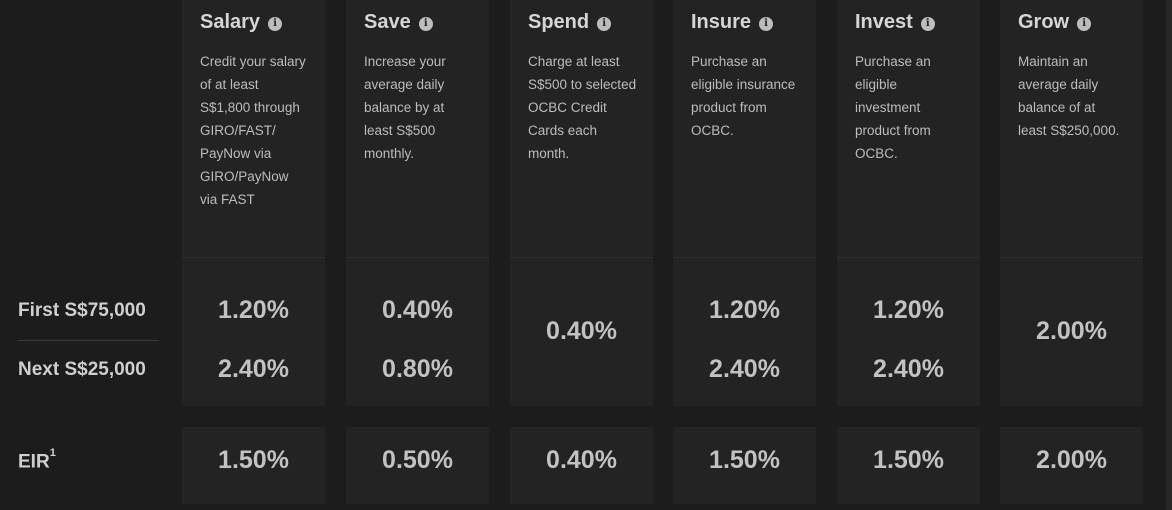 The width and height of the screenshot is (1172, 510). What do you see at coordinates (241, 22) in the screenshot?
I see `category-title: Salary i` at bounding box center [241, 22].